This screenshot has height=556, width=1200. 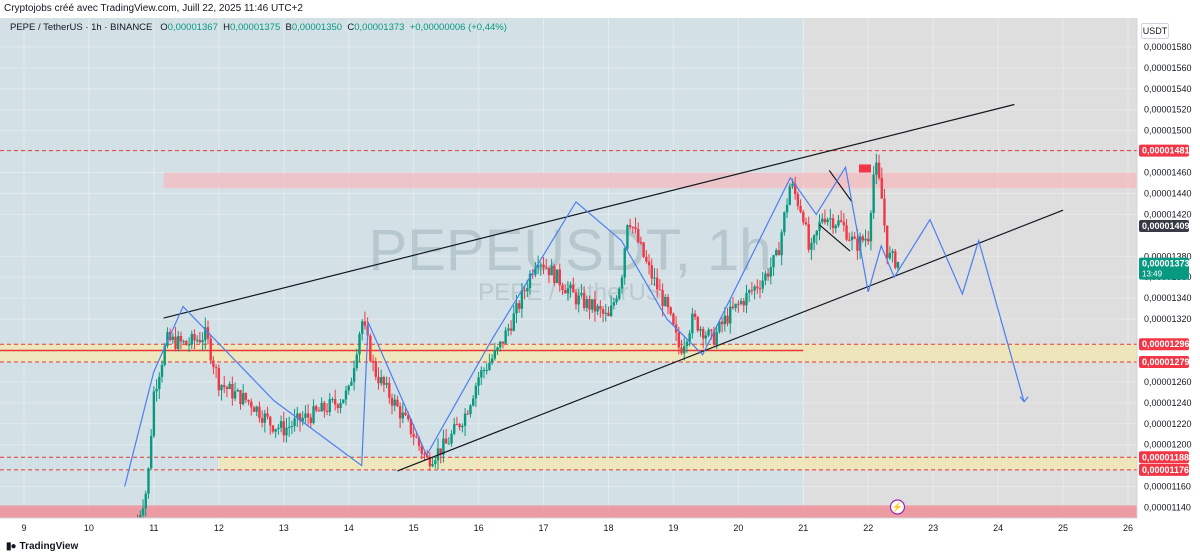 I want to click on currency-selector: USDT, so click(x=1155, y=31).